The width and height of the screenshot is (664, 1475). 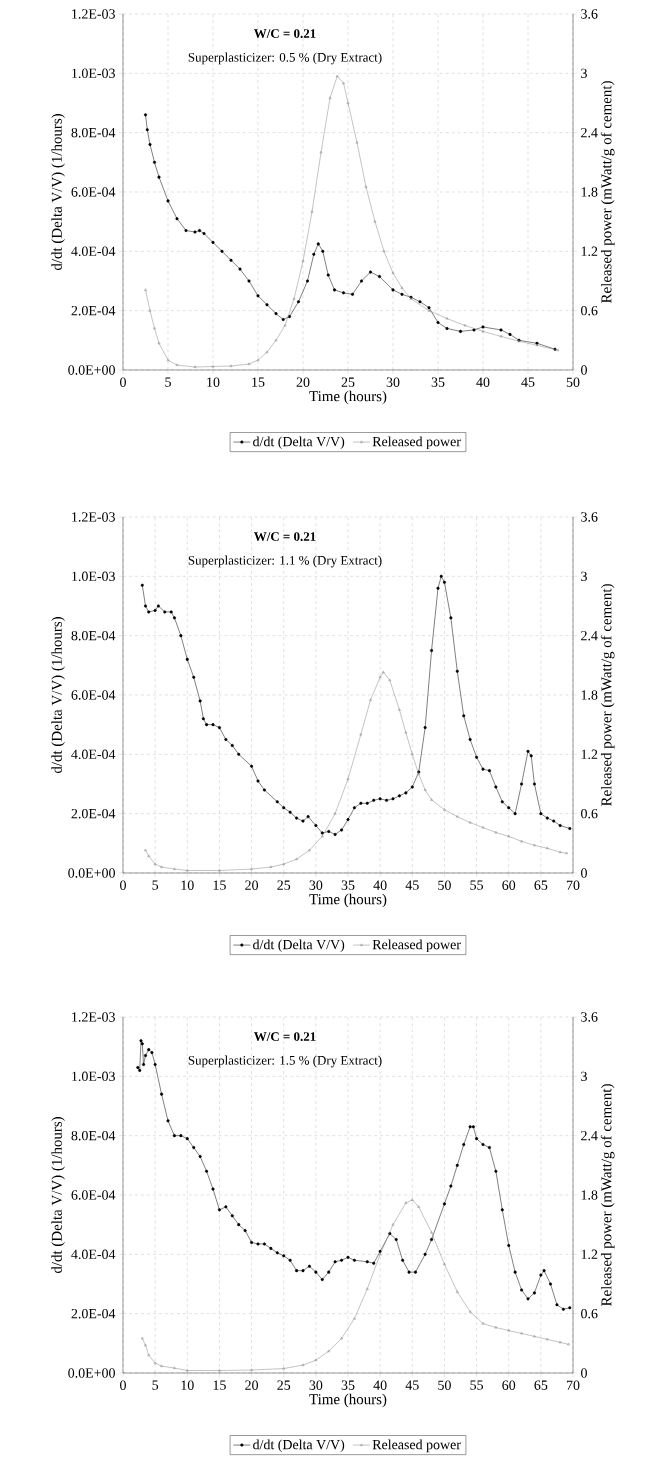 What do you see at coordinates (285, 58) in the screenshot?
I see `text: Superplasticizer: 0.5 % (Dry Extract)` at bounding box center [285, 58].